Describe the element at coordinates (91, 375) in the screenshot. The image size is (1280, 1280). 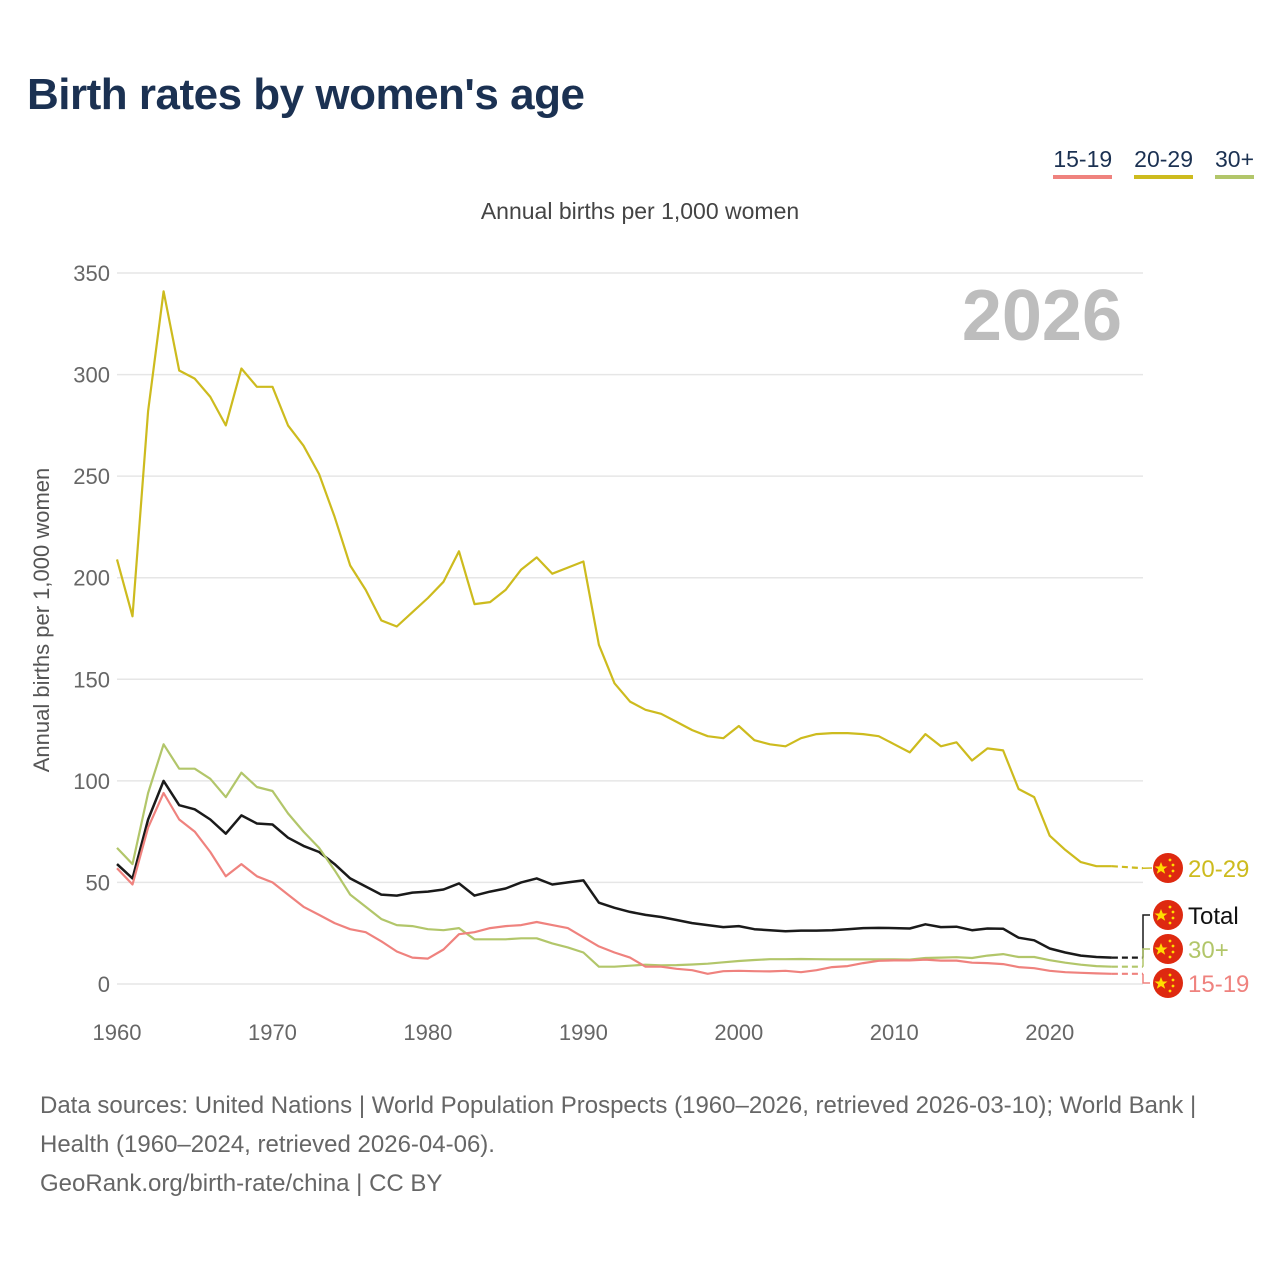
I see `y-tick-label: 300` at that location.